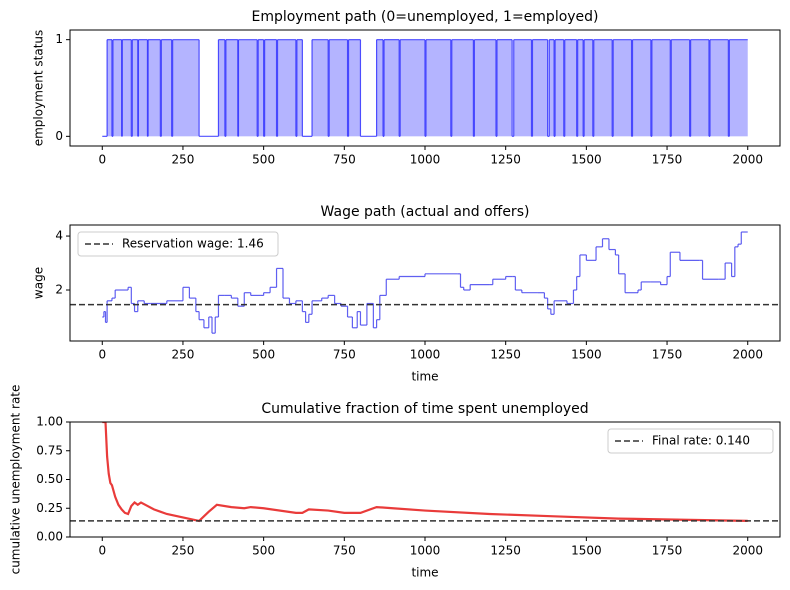  Describe the element at coordinates (39, 283) in the screenshot. I see `y-axis-label: wage` at that location.